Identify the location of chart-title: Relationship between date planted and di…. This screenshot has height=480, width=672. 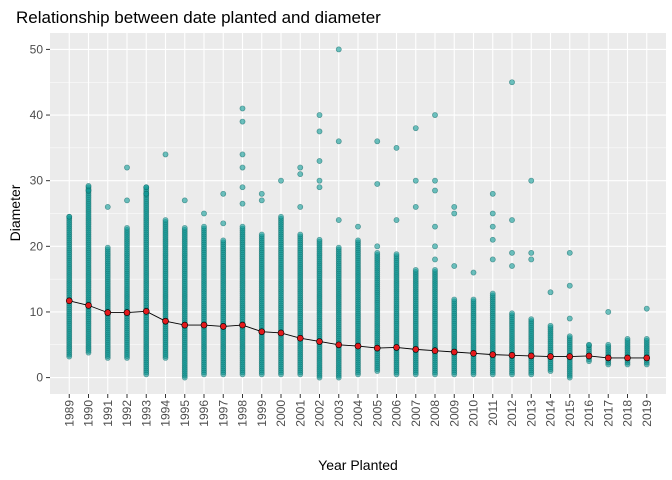
(198, 17).